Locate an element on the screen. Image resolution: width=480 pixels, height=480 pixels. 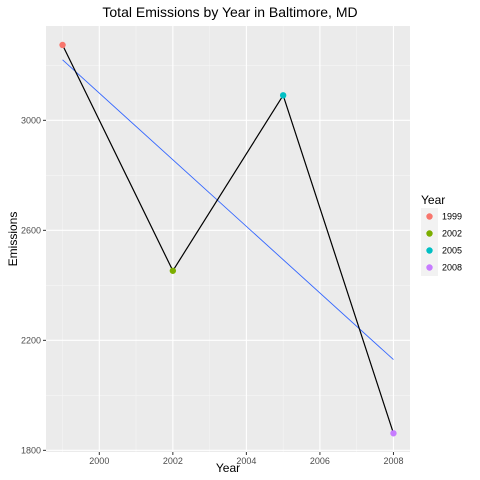
x-tick-label-0: 2000 is located at coordinates (99, 461).